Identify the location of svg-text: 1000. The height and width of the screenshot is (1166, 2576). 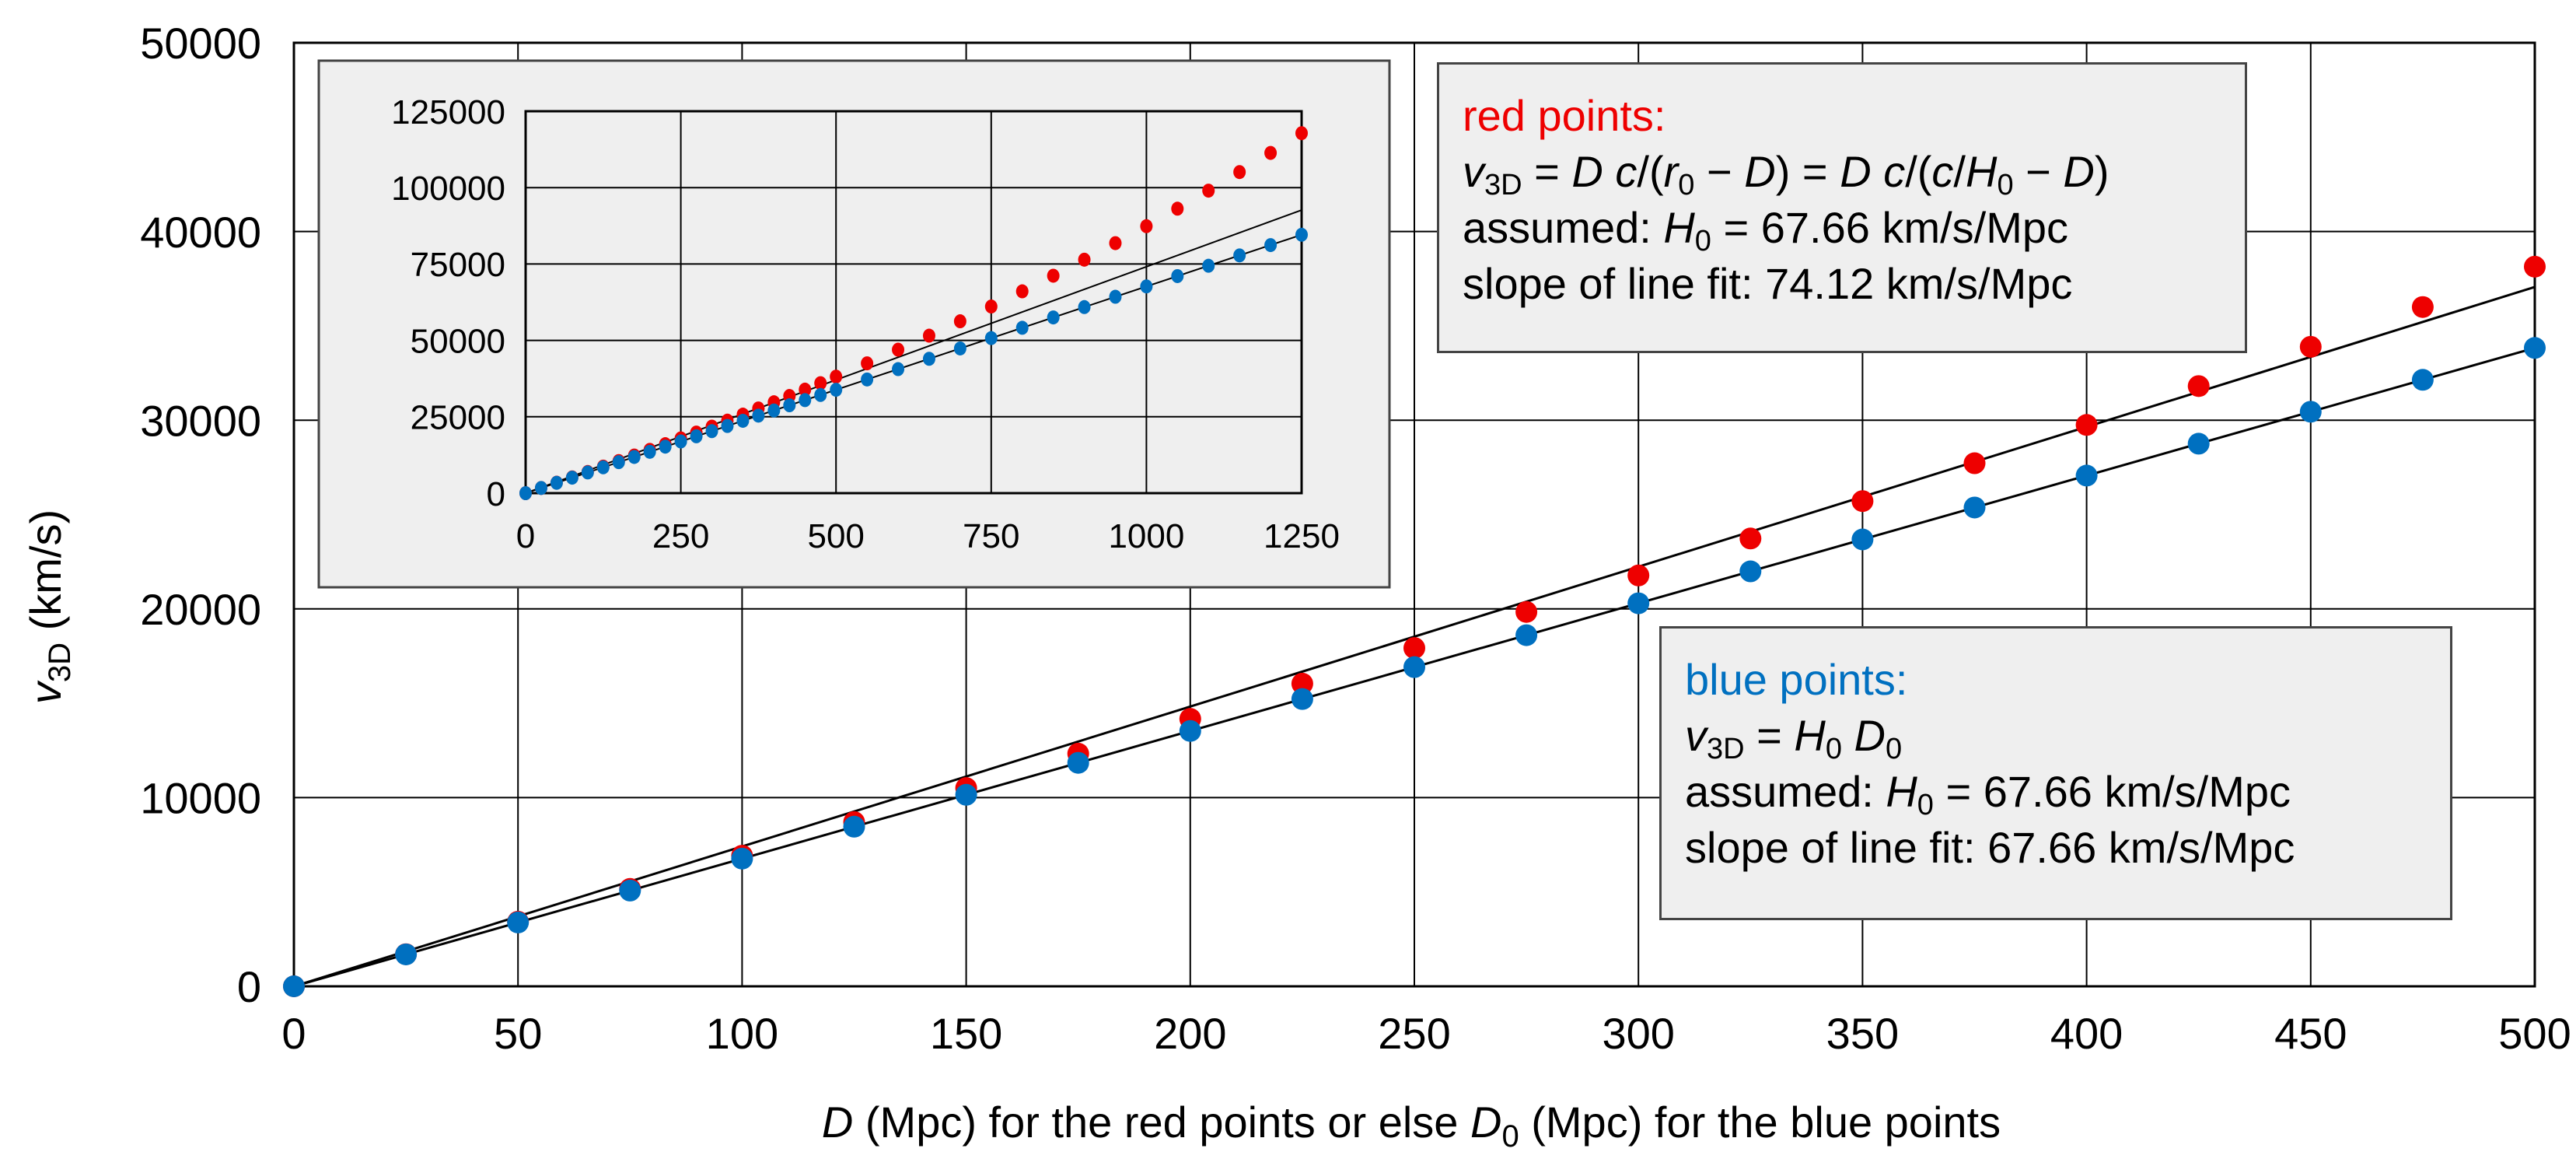
(1146, 536).